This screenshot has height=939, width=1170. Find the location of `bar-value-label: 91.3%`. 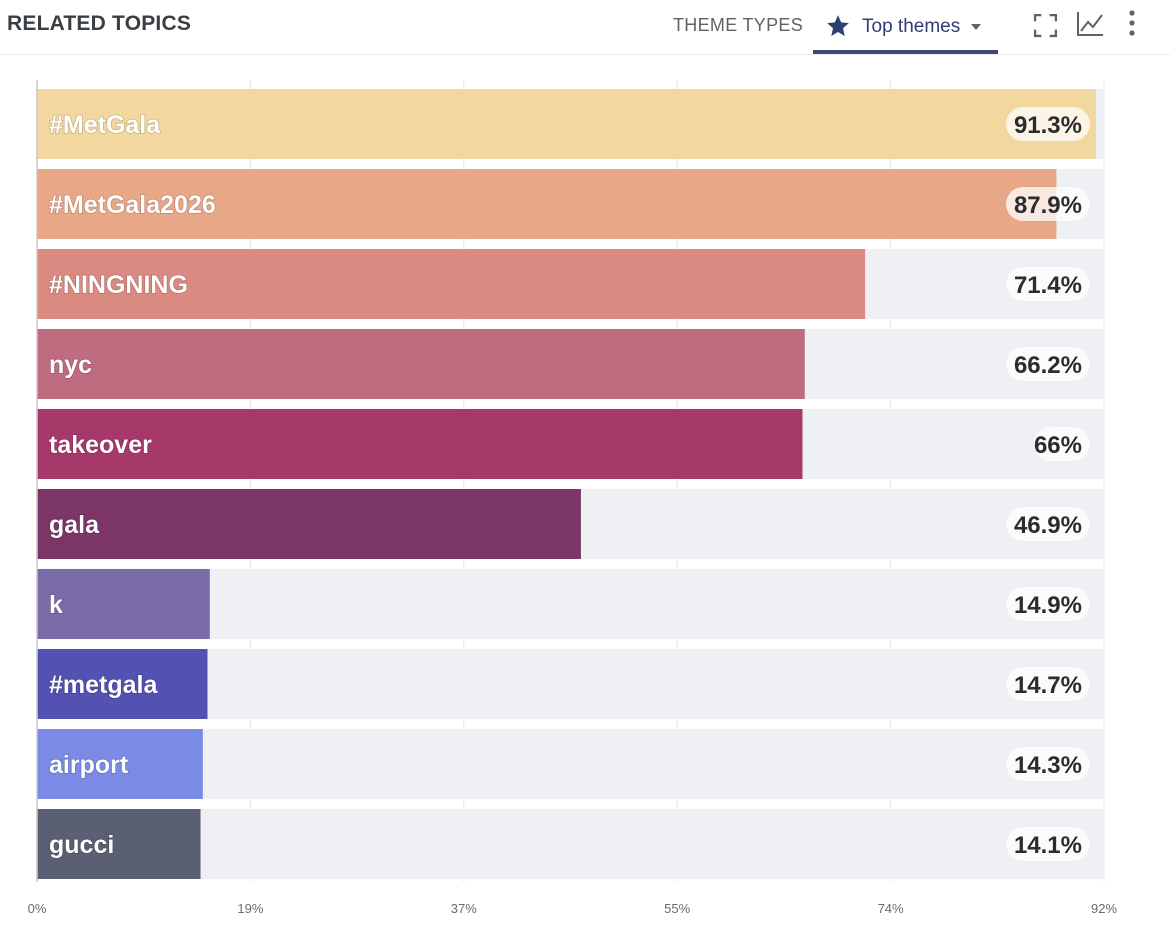

bar-value-label: 91.3% is located at coordinates (1048, 125).